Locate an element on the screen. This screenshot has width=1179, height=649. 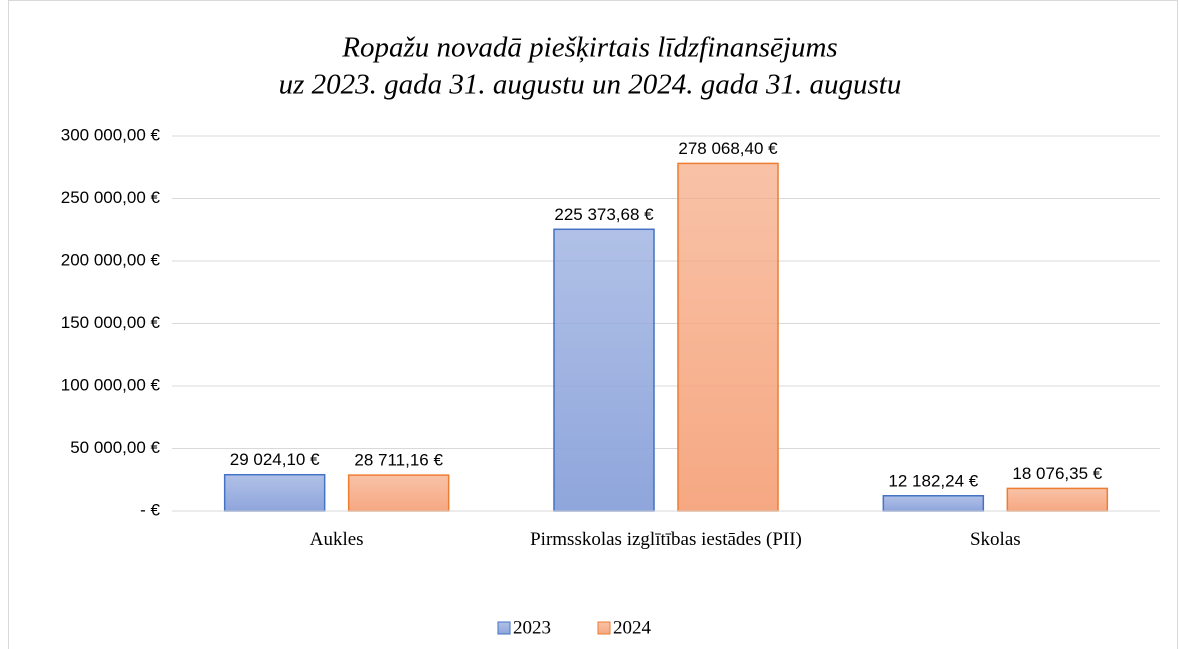
legend-label: 2023 is located at coordinates (532, 627).